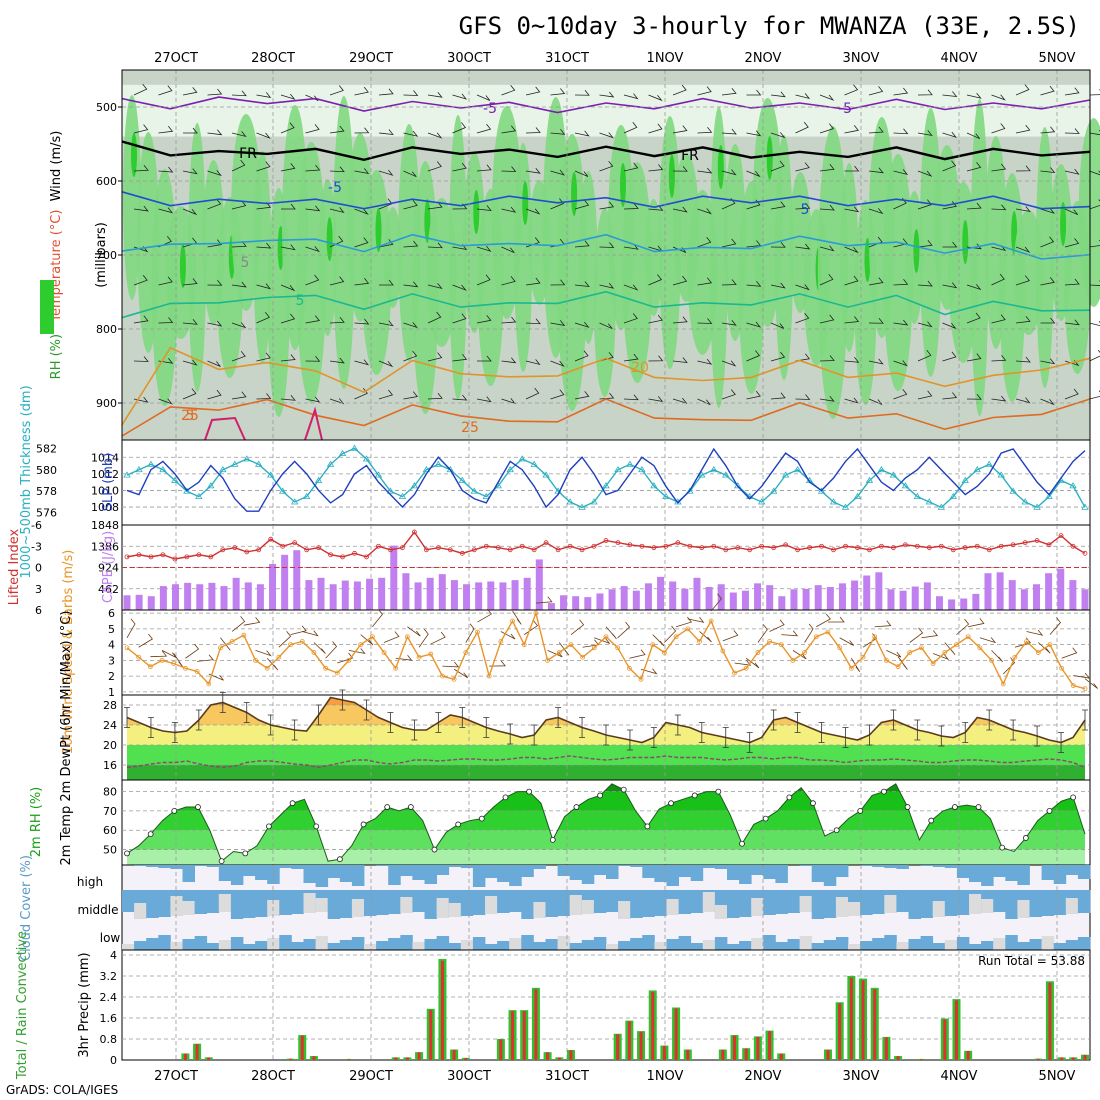 The image size is (1100, 1100). Describe the element at coordinates (109, 1018) in the screenshot. I see `precip-tick: 1.6` at that location.